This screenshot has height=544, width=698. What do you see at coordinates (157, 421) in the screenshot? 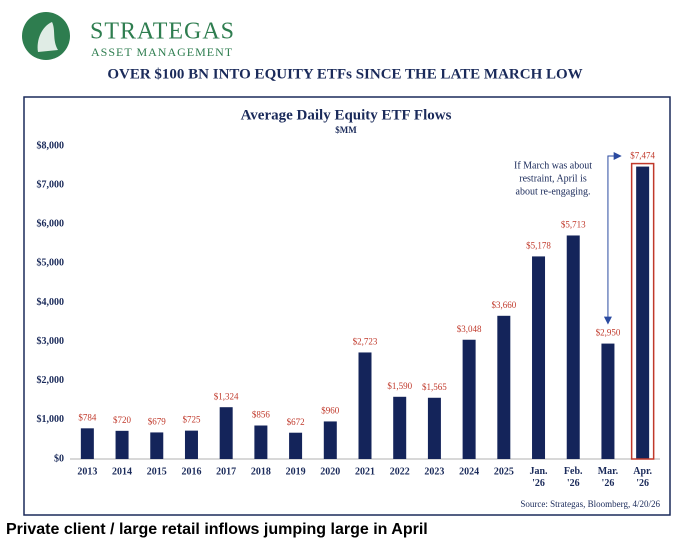
I see `value-label: $679` at bounding box center [157, 421].